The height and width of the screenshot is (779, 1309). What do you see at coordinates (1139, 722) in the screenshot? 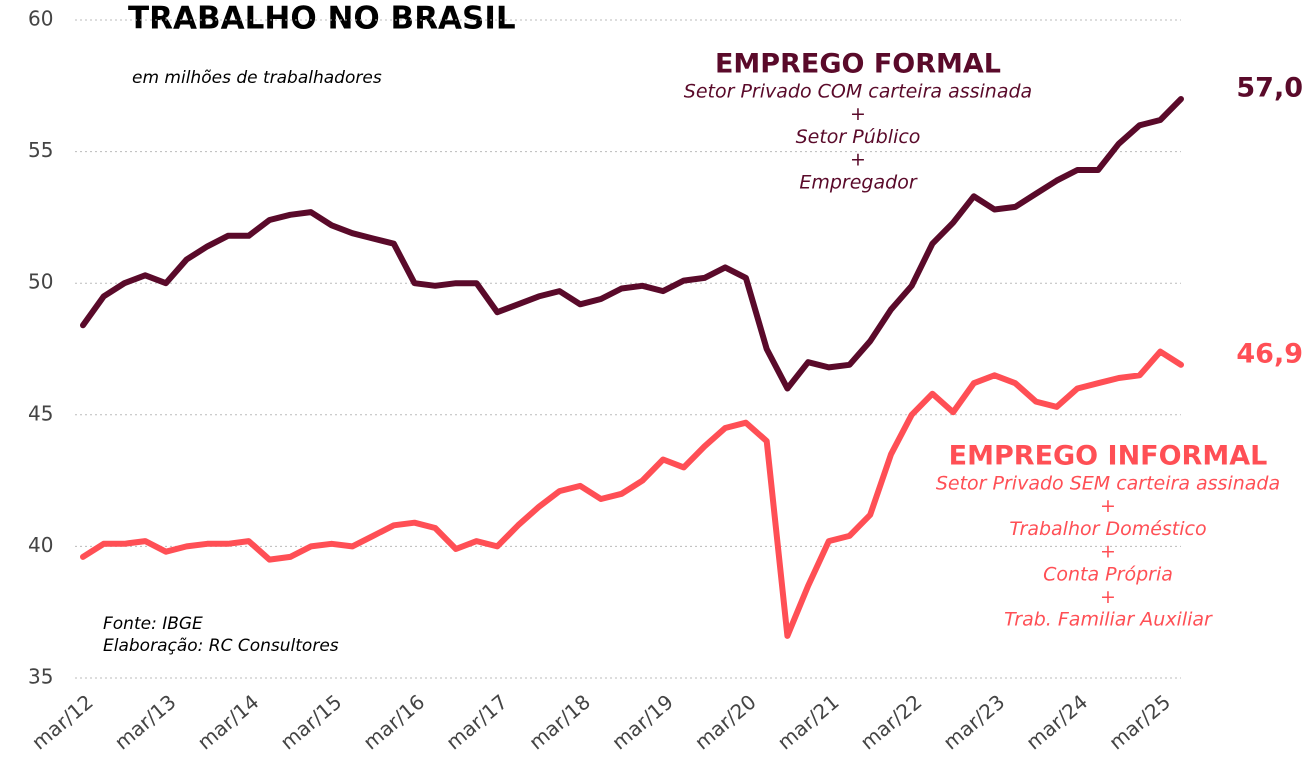
I see `x-tick-label: mar/25` at bounding box center [1139, 722].